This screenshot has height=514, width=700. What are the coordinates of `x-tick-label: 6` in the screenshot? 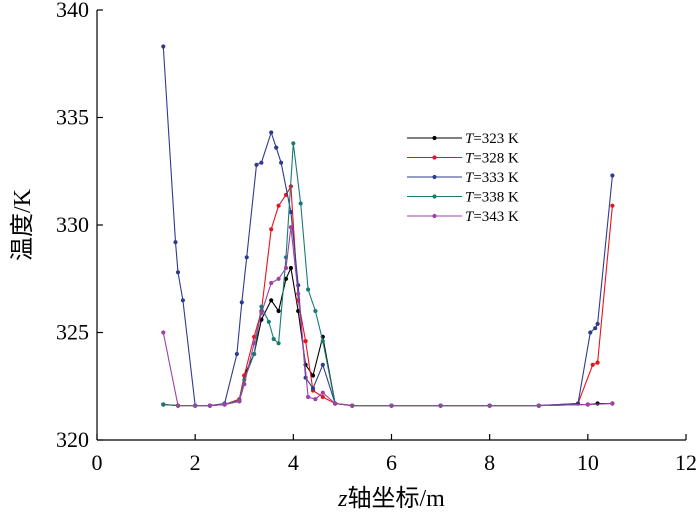 It's located at (391, 462).